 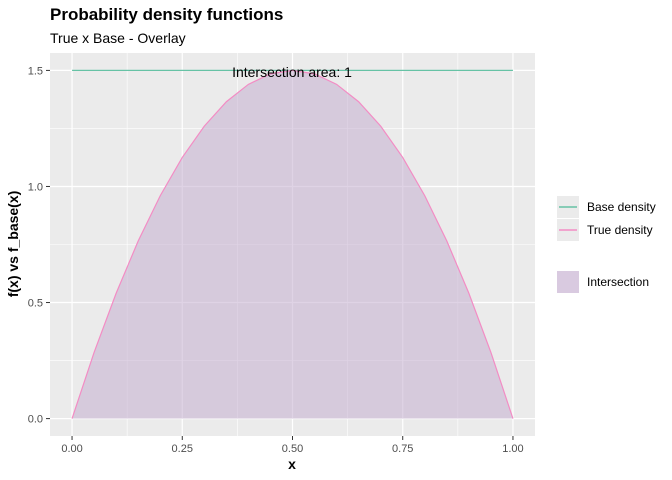 What do you see at coordinates (621, 207) in the screenshot?
I see `legend-label-base: Base density` at bounding box center [621, 207].